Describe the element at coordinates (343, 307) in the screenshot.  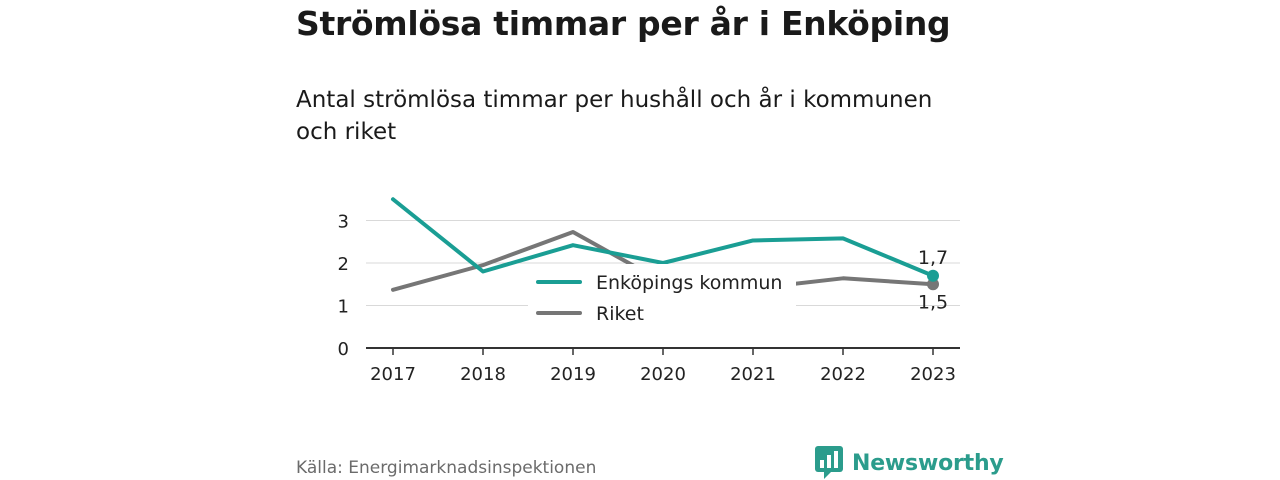
I see `y-tick-label: 1` at that location.